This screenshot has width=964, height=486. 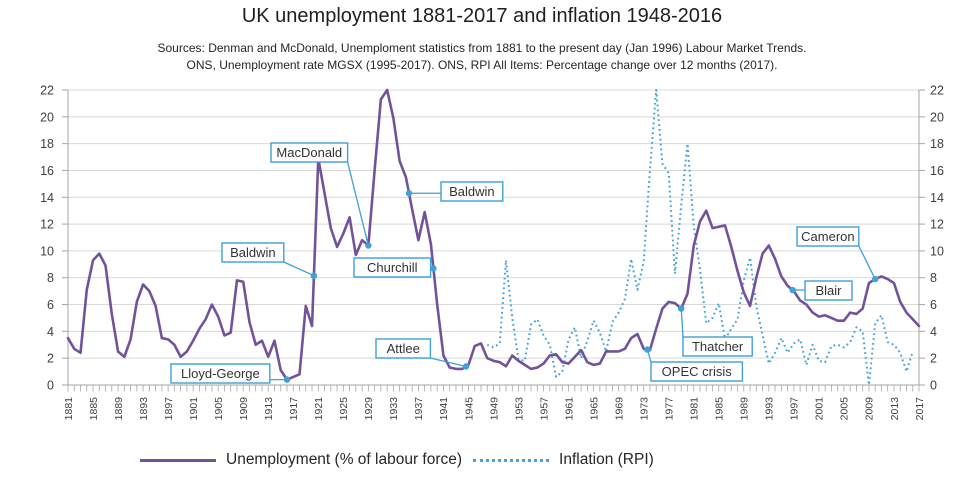 What do you see at coordinates (937, 117) in the screenshot?
I see `y-axis-label: 20` at bounding box center [937, 117].